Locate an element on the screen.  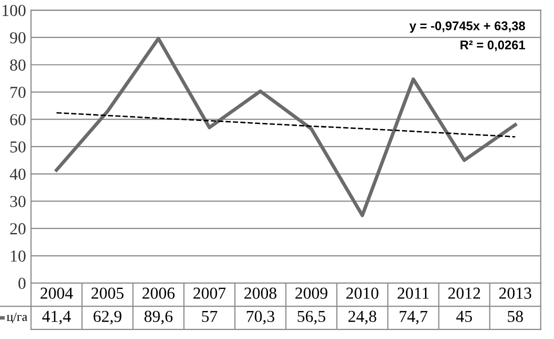
data-label: 58 is located at coordinates (515, 316).